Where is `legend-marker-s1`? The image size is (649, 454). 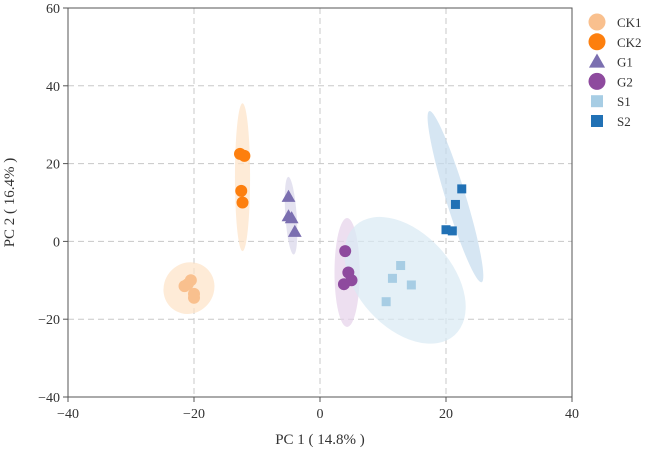 legend-marker-s1 is located at coordinates (597, 101).